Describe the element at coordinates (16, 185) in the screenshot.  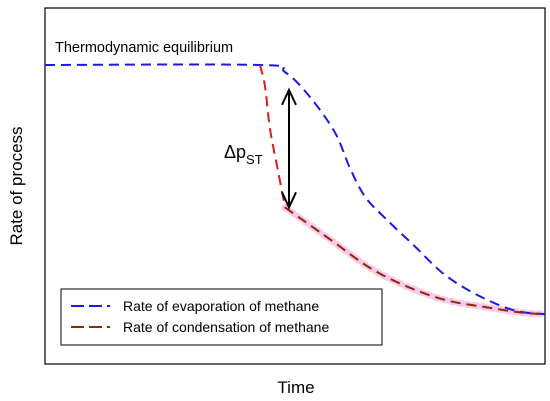
I see `y-axis-label: Rate of process` at that location.